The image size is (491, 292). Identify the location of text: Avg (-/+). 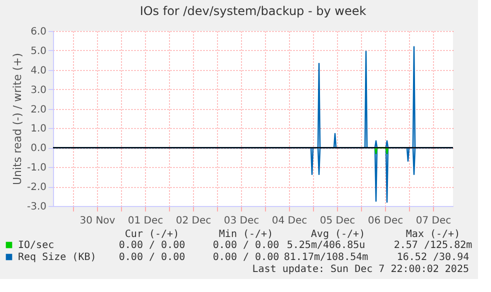
(338, 234).